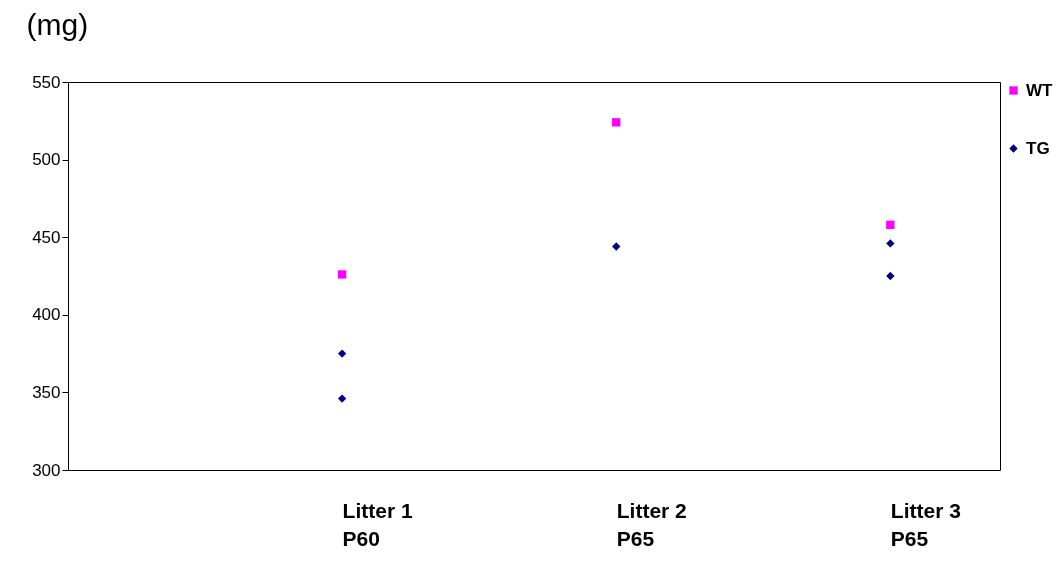 Image resolution: width=1064 pixels, height=565 pixels. I want to click on x-tick-label: Litter 3 P65, so click(925, 524).